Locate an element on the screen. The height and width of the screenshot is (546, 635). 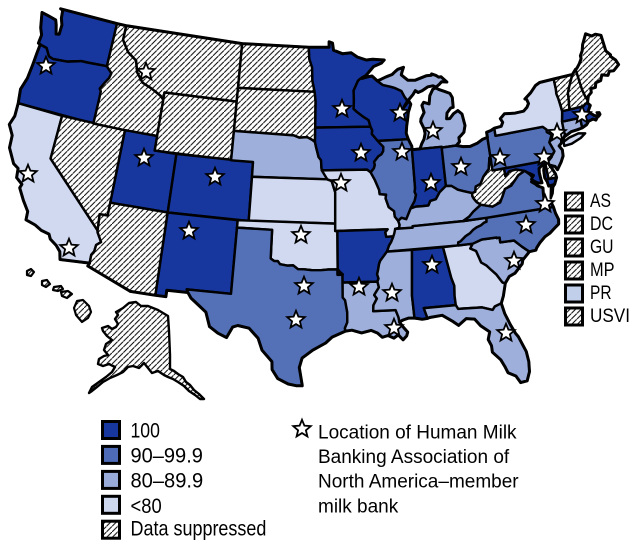
svg-text: 90–99.9 is located at coordinates (167, 456).